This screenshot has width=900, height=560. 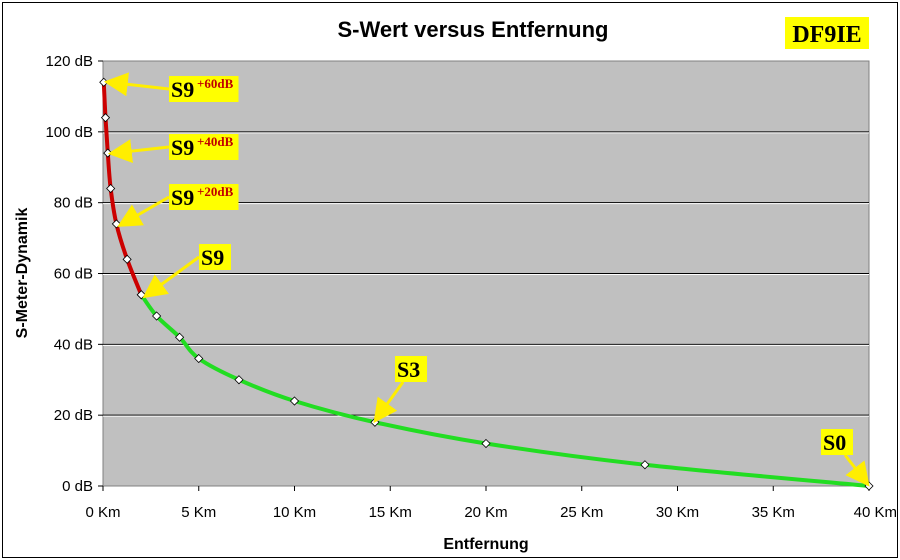 I want to click on author-badge-text: DF9IE, so click(x=826, y=35).